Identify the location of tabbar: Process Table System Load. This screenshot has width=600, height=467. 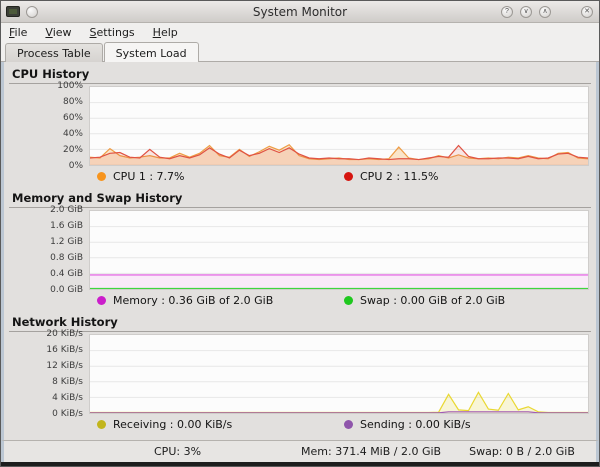
(300, 52).